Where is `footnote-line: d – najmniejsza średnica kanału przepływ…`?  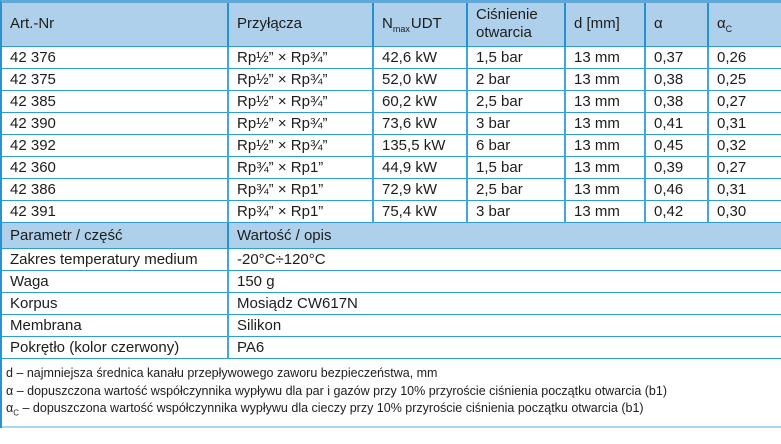
footnote-line: d – najmniejsza średnica kanału przepływ… is located at coordinates (390, 374).